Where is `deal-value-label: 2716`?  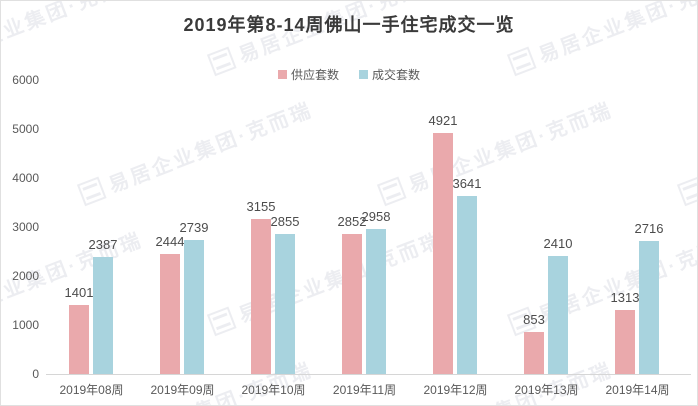 deal-value-label: 2716 is located at coordinates (649, 228).